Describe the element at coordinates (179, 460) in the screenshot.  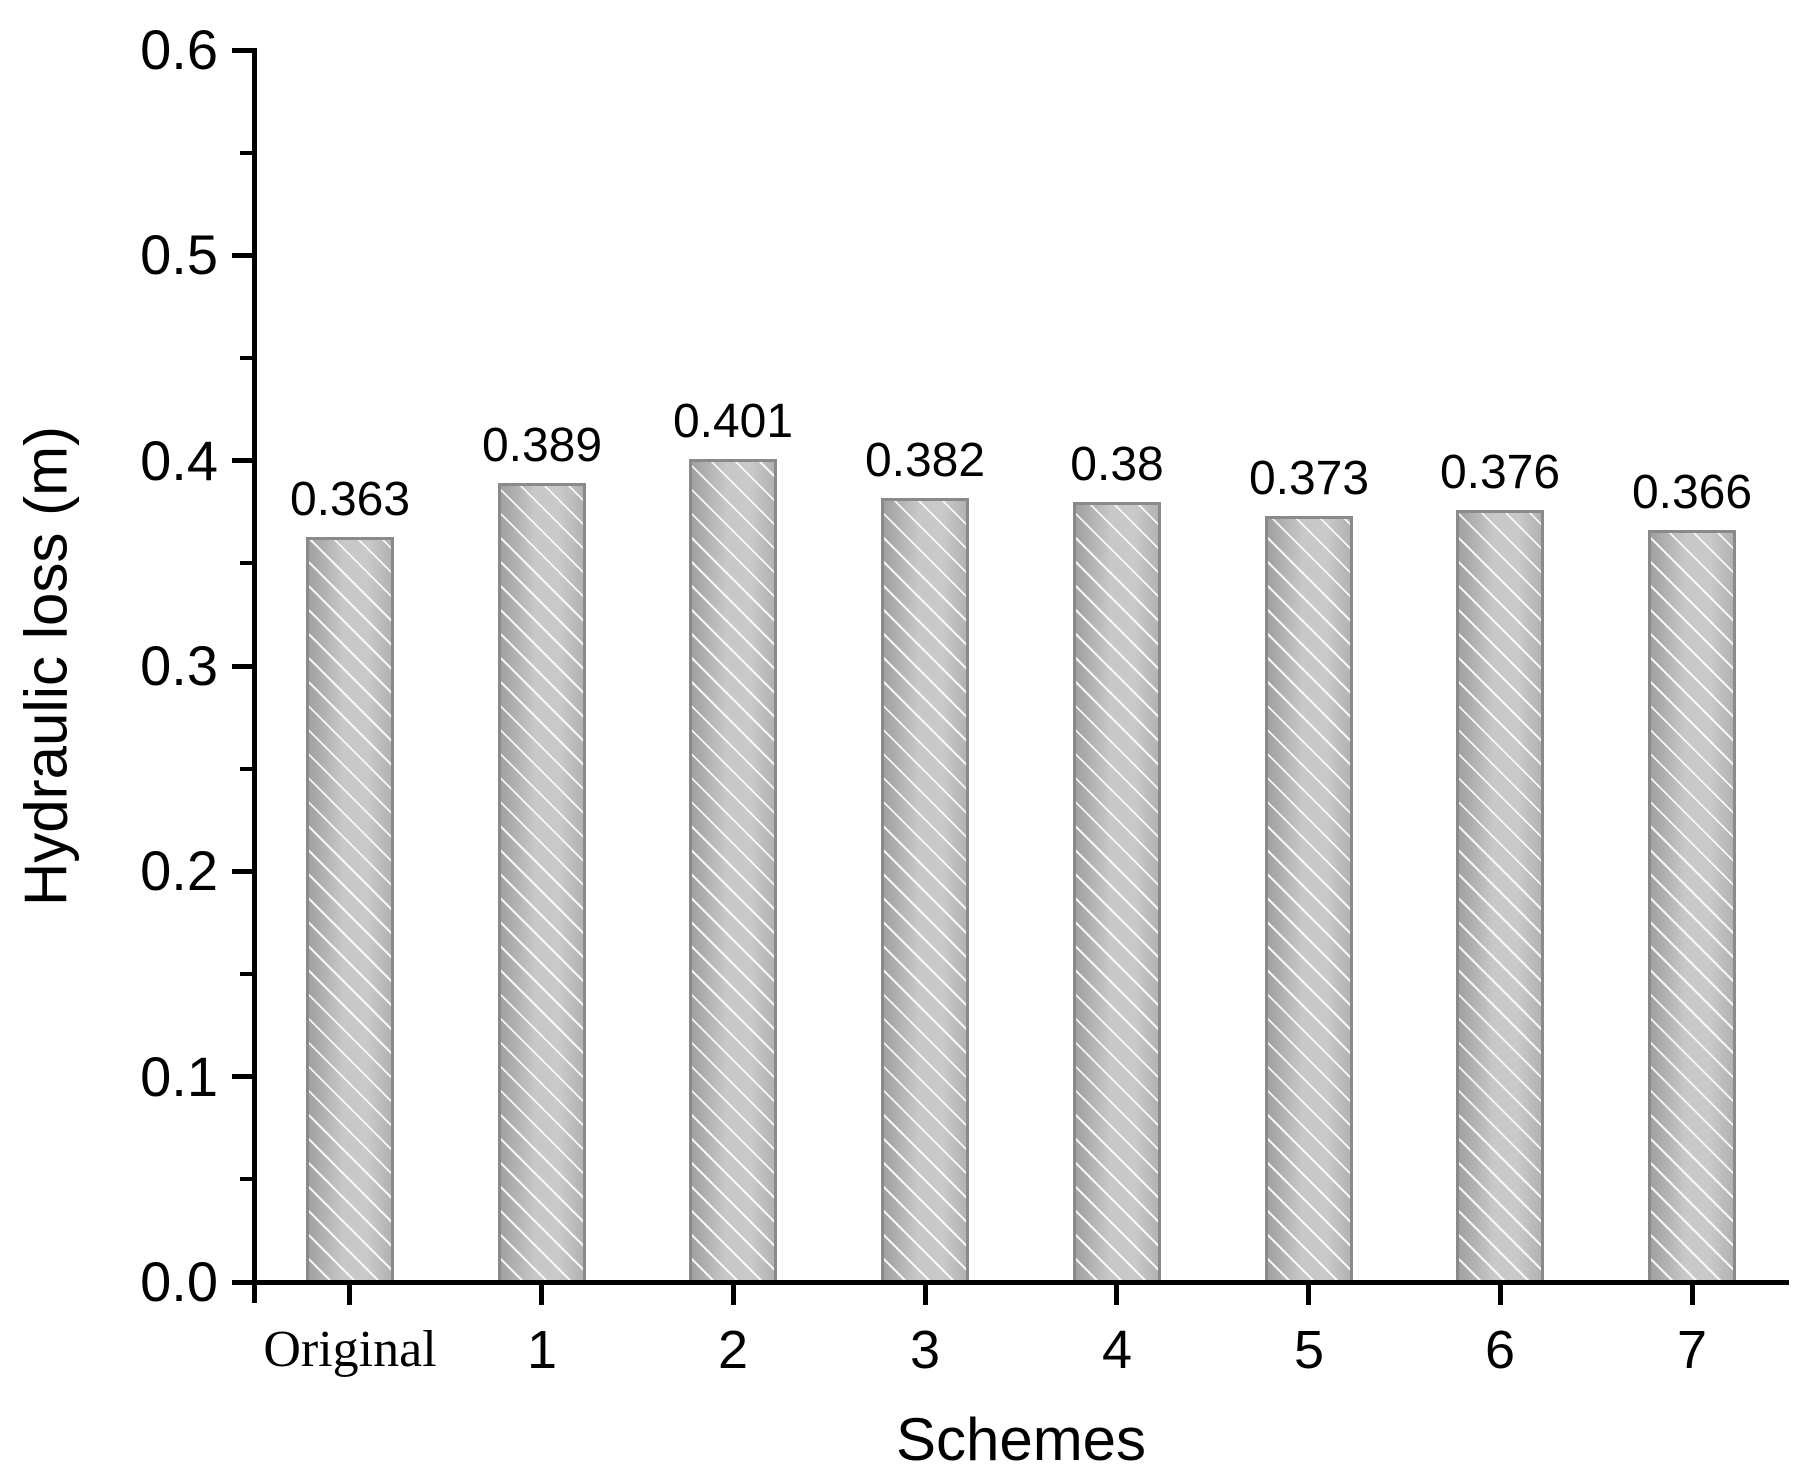
I see `y-tick-label: 0.4` at that location.